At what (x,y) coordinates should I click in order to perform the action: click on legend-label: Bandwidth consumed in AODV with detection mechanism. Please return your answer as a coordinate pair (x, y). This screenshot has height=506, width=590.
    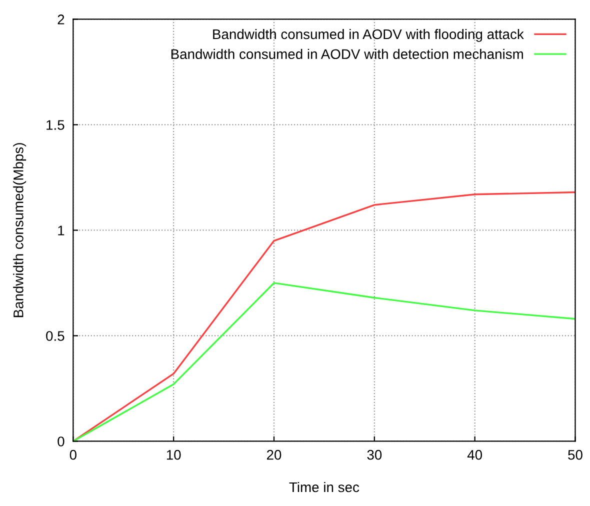
    Looking at the image, I should click on (347, 54).